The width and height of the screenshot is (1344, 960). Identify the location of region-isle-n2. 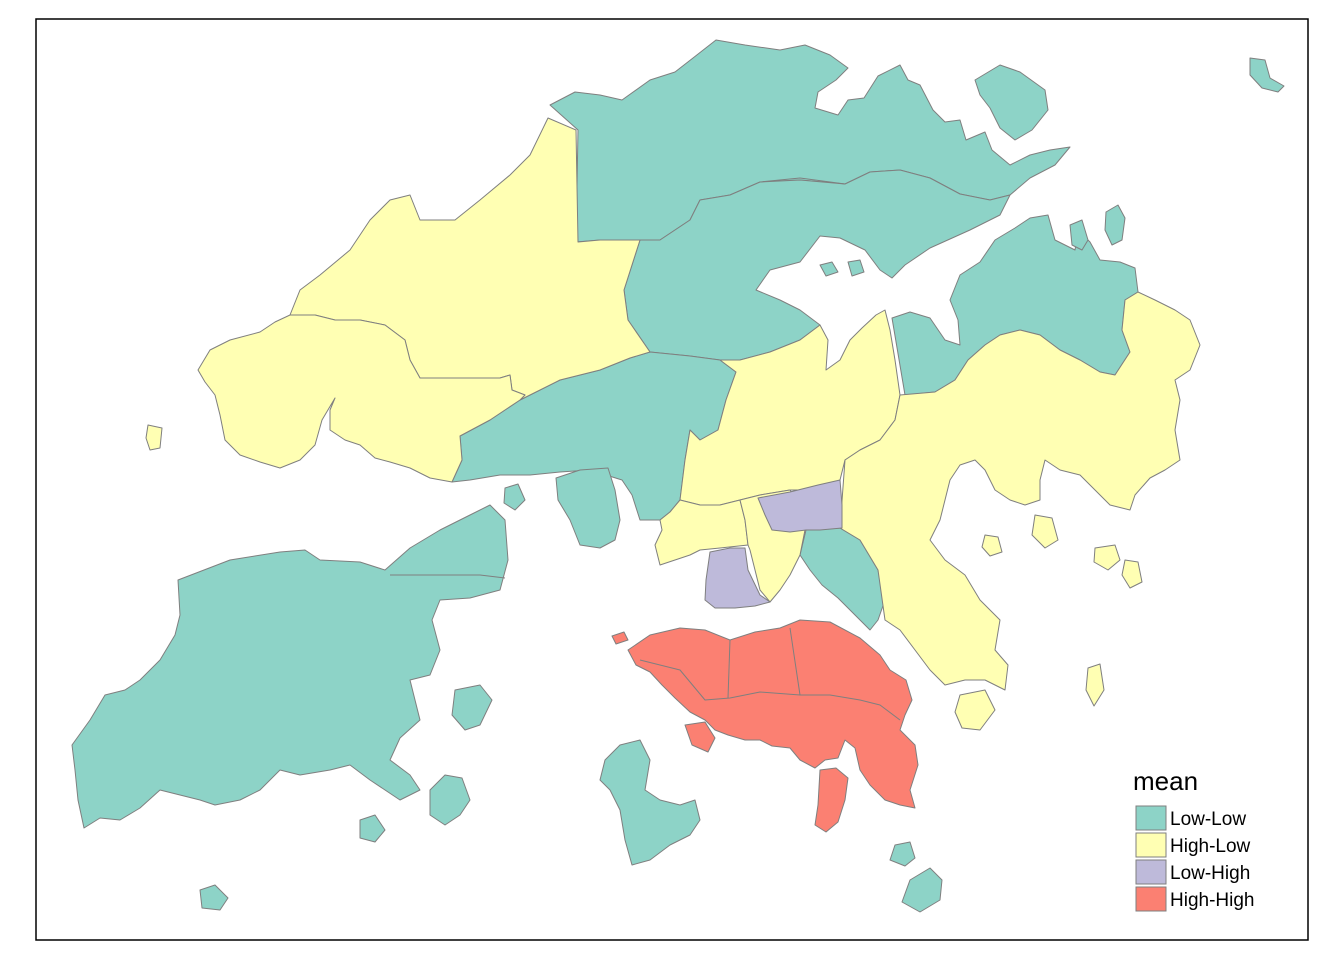
(856, 268).